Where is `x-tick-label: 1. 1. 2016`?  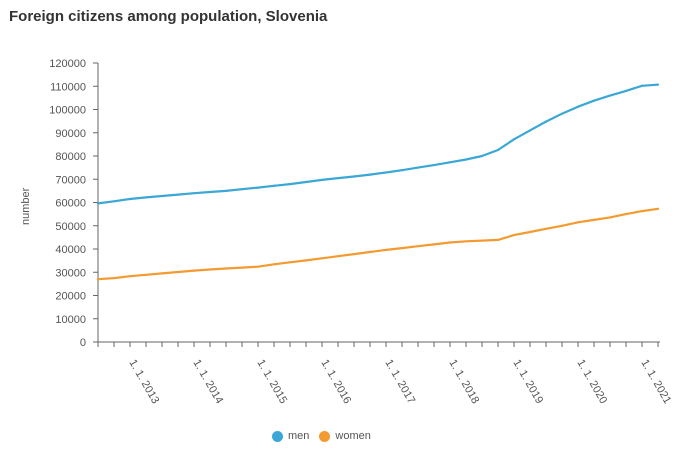 x-tick-label: 1. 1. 2016 is located at coordinates (335, 382).